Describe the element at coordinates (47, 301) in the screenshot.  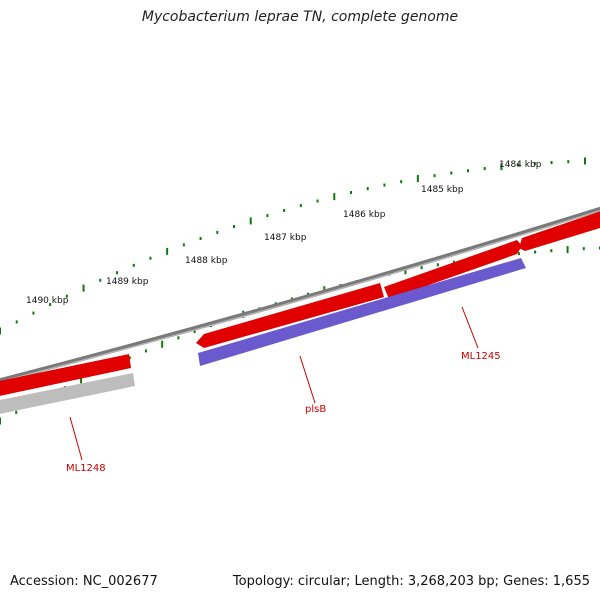
I see `ruler-label: 1490 kbp` at that location.